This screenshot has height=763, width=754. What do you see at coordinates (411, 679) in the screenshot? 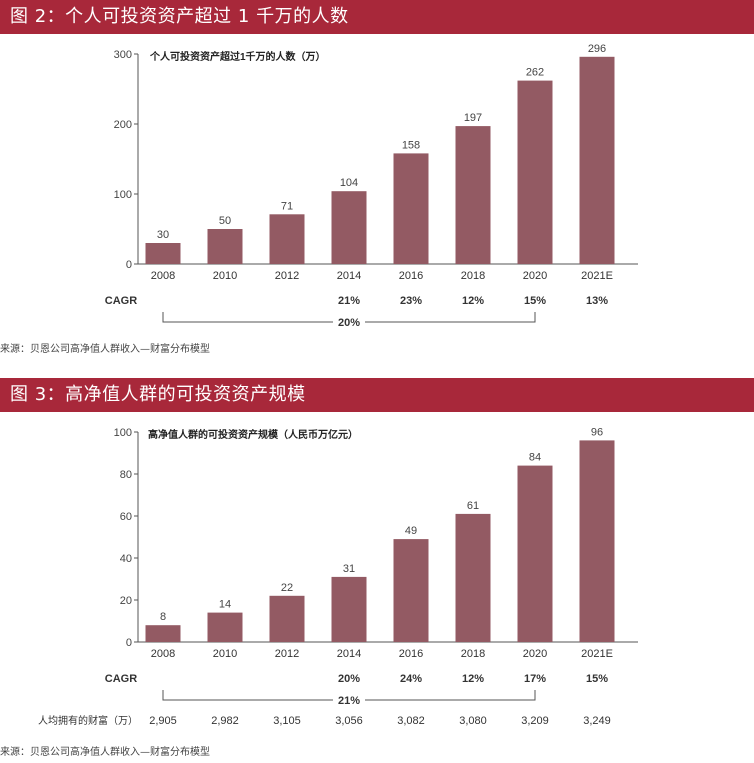
I see `cagr-value: 24%` at bounding box center [411, 679].